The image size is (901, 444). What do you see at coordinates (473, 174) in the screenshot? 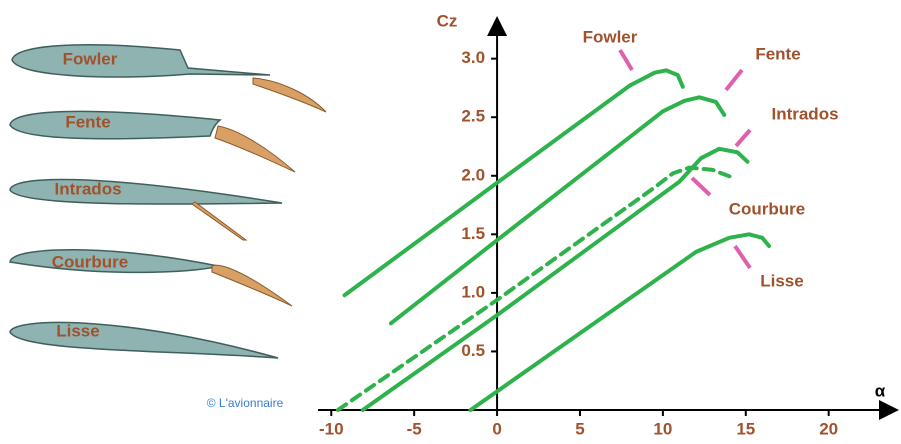
I see `y-tick-label: 2.0` at bounding box center [473, 174].